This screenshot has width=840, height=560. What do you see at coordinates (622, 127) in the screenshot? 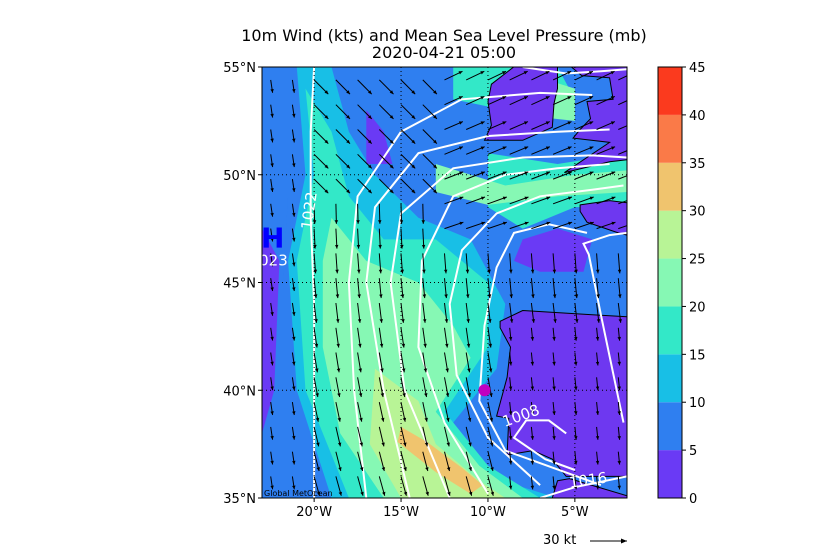
I see `wind-arrow` at bounding box center [622, 127].